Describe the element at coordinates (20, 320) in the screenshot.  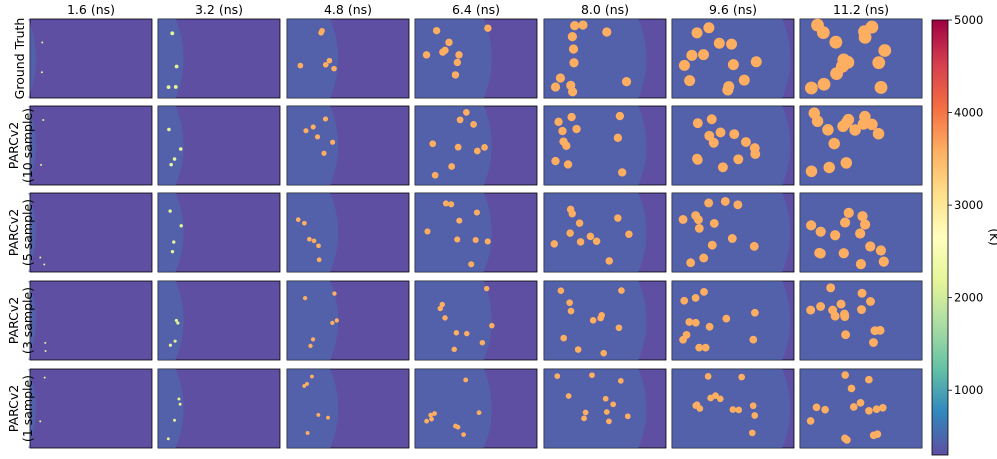
I see `row-label: PARCv2(3 sample)` at that location.